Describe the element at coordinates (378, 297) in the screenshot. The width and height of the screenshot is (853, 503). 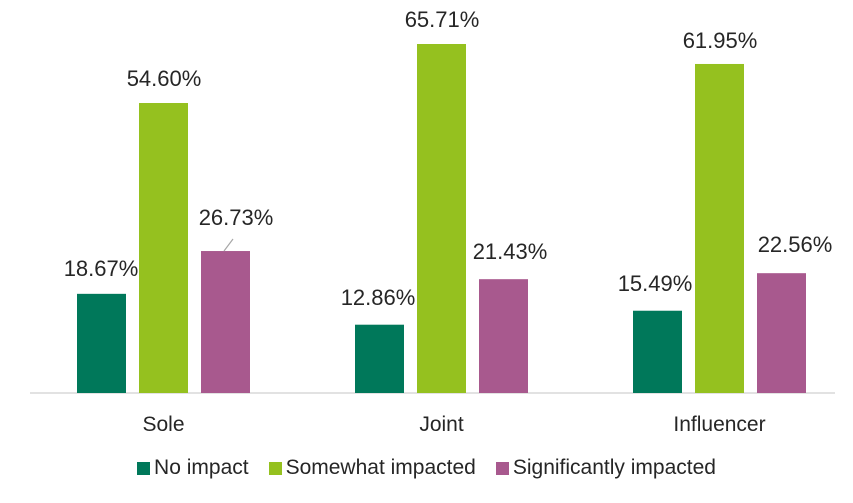
I see `data-label-joint-no-impact: 12.86%` at that location.